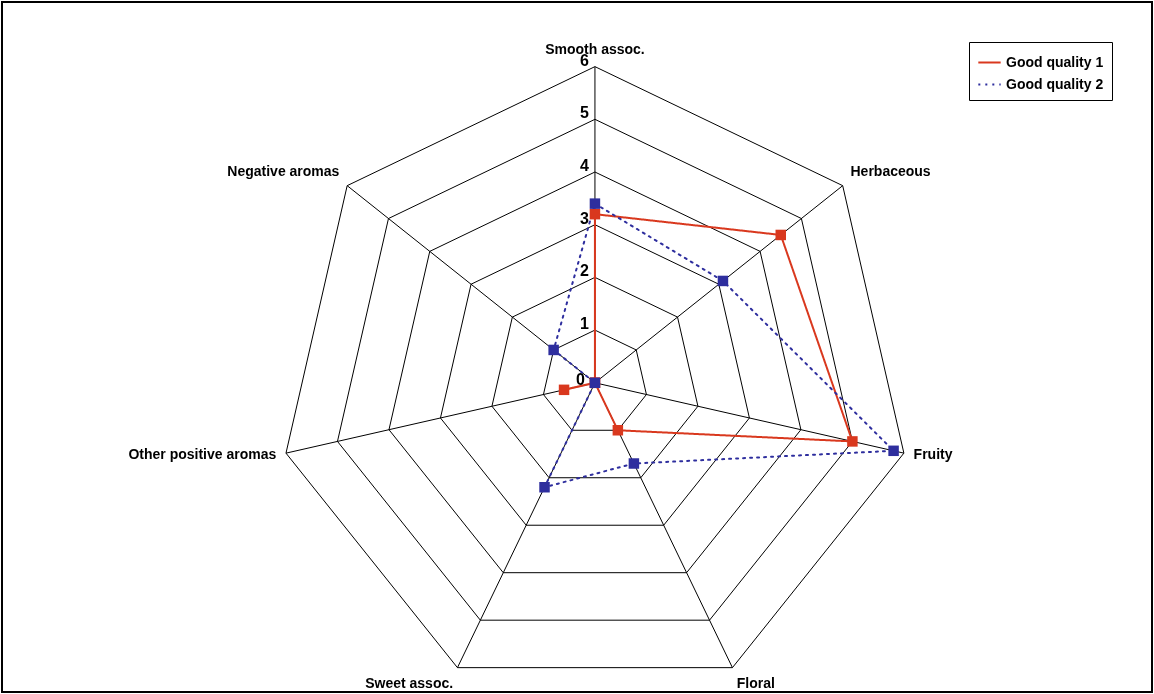  I want to click on y-tick-label: 5, so click(585, 113).